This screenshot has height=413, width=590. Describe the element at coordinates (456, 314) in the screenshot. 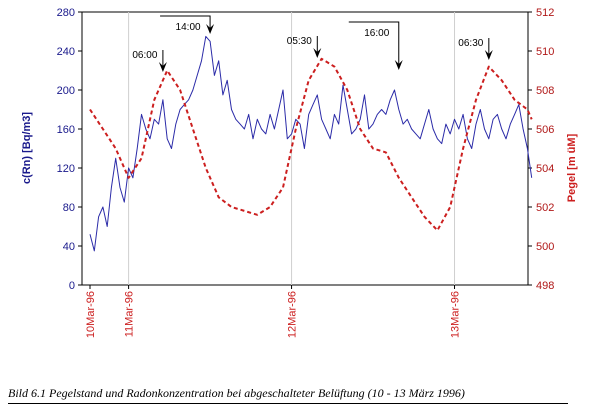

I see `x-tick-label: 13Mar-96` at that location.